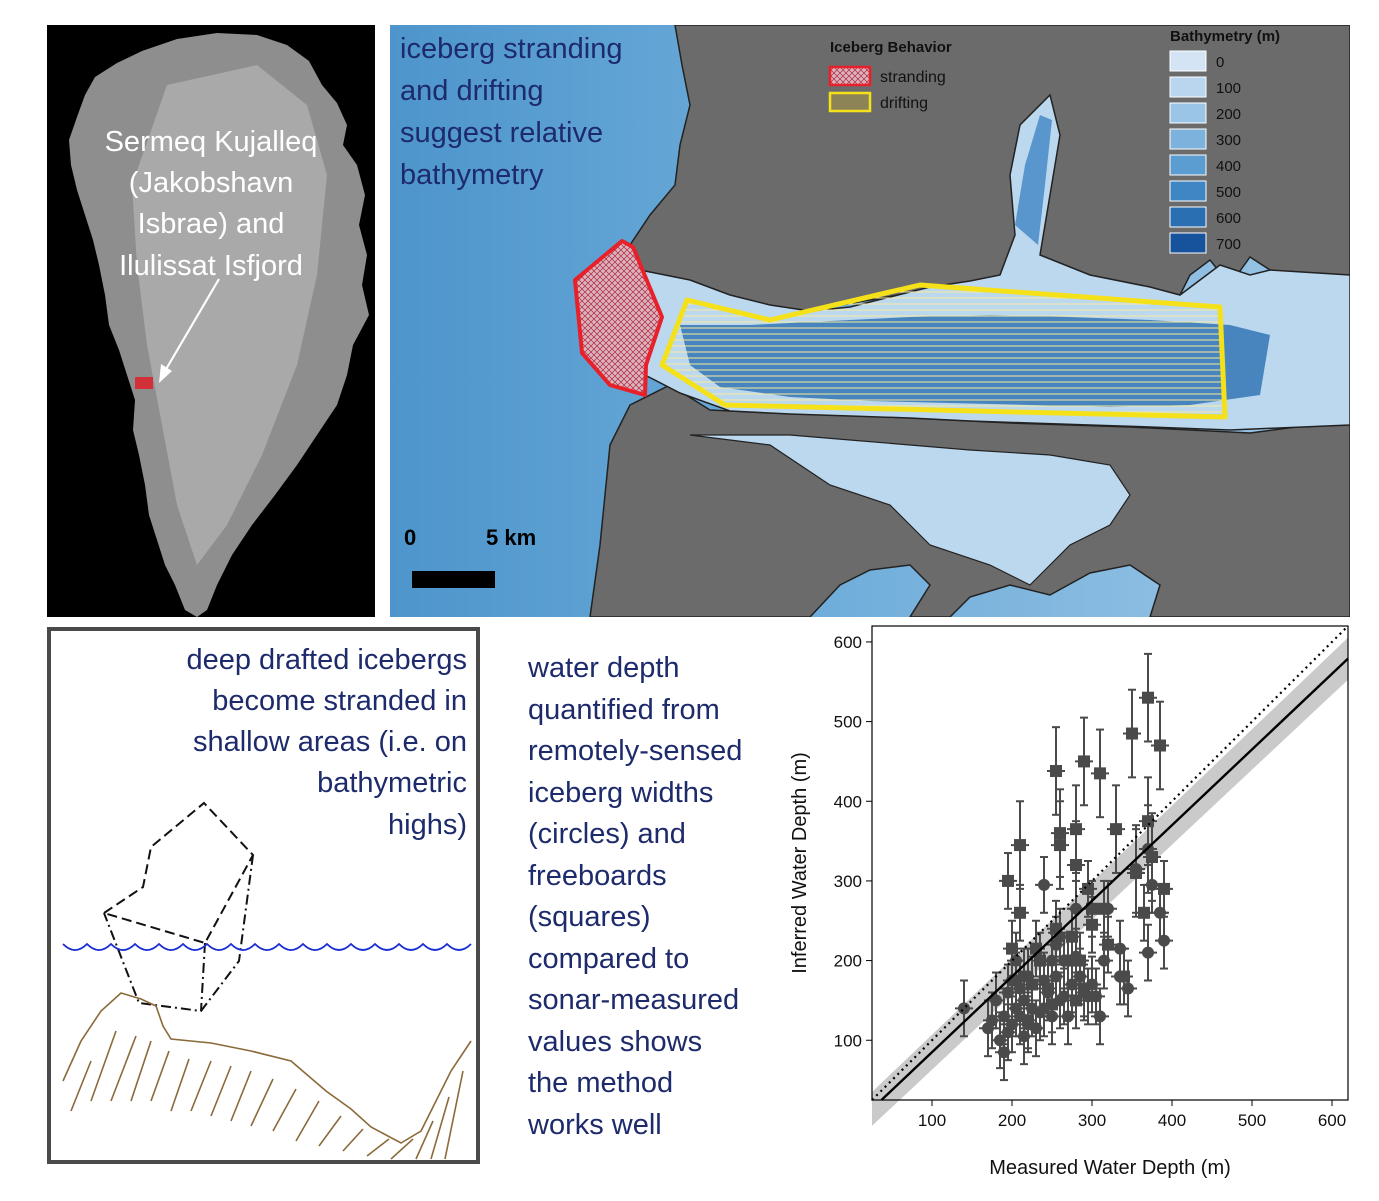 The height and width of the screenshot is (1201, 1379). What do you see at coordinates (848, 881) in the screenshot?
I see `y-tick-label-300: 300` at bounding box center [848, 881].